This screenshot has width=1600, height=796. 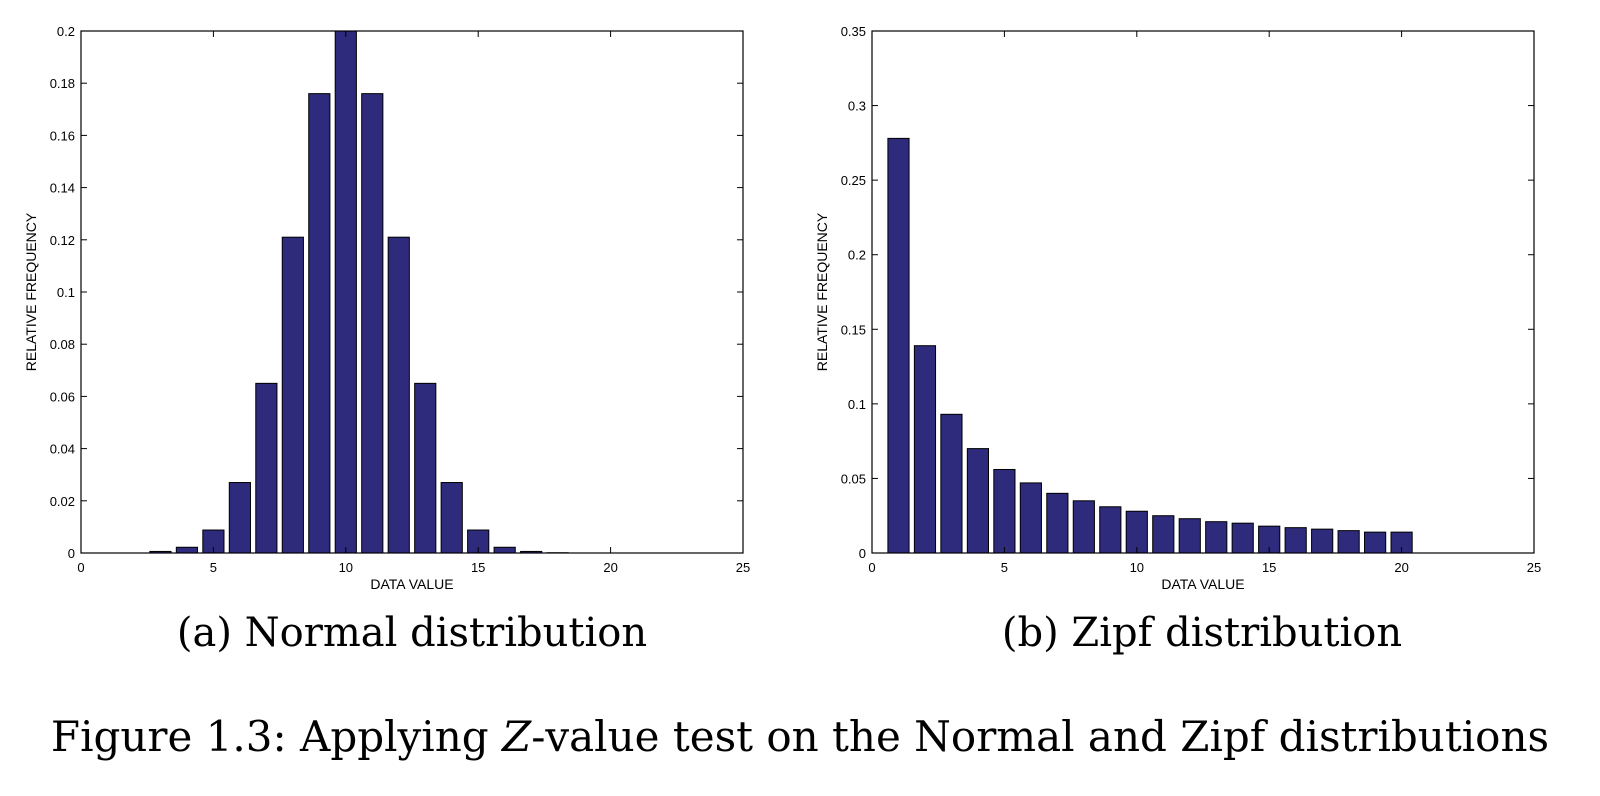 What do you see at coordinates (62, 501) in the screenshot?
I see `y-tick-label: 0.02` at bounding box center [62, 501].